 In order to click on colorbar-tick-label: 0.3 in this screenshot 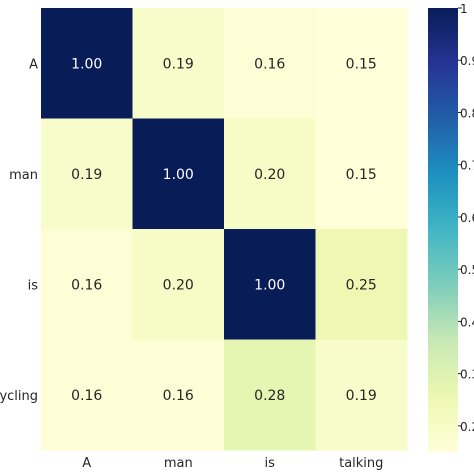, I will do `click(467, 375)`.